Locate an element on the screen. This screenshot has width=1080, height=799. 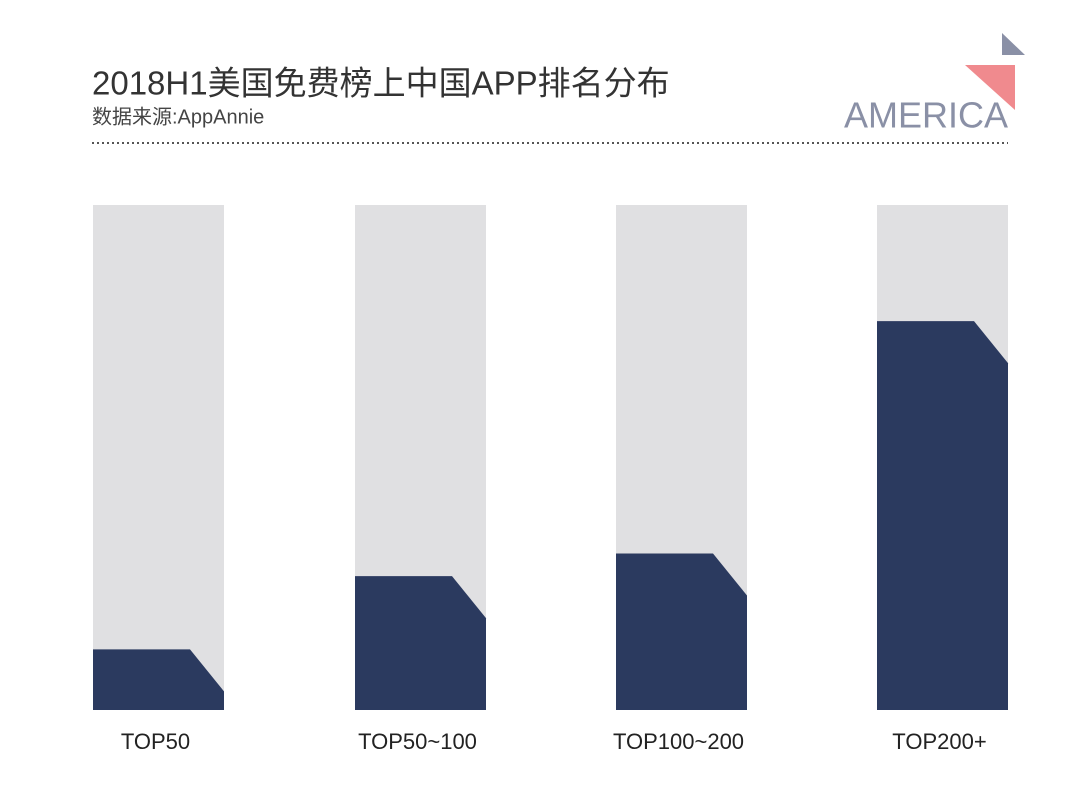
chart-subtitle: 数据来源:AppAnnie is located at coordinates (178, 116).